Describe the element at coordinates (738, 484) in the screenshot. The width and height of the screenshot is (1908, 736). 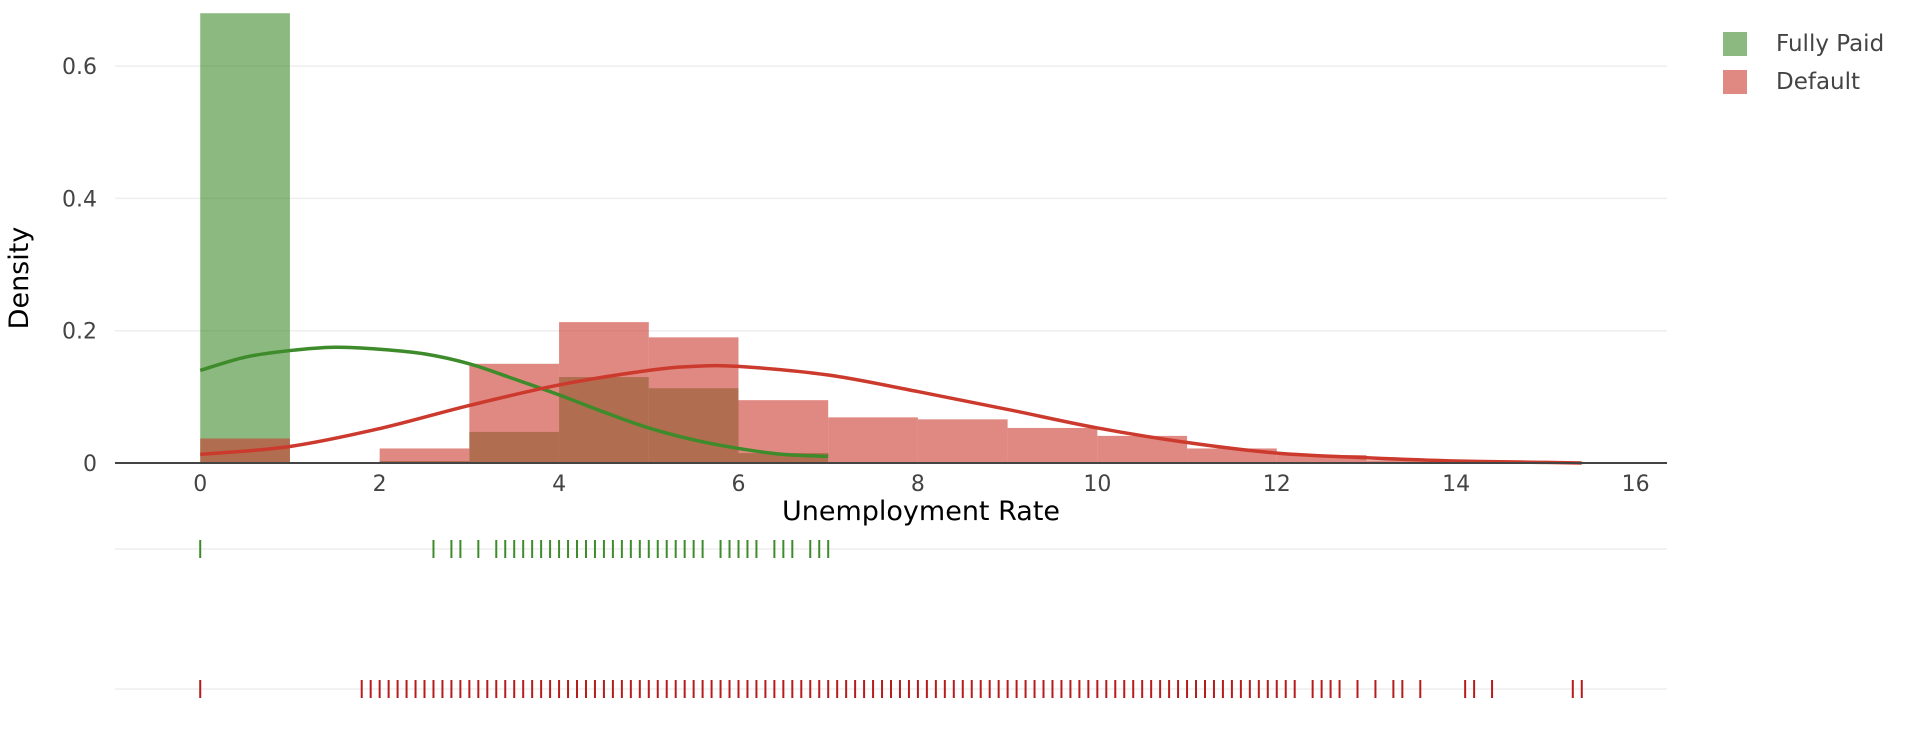
I see `x-tick-label: 6` at that location.